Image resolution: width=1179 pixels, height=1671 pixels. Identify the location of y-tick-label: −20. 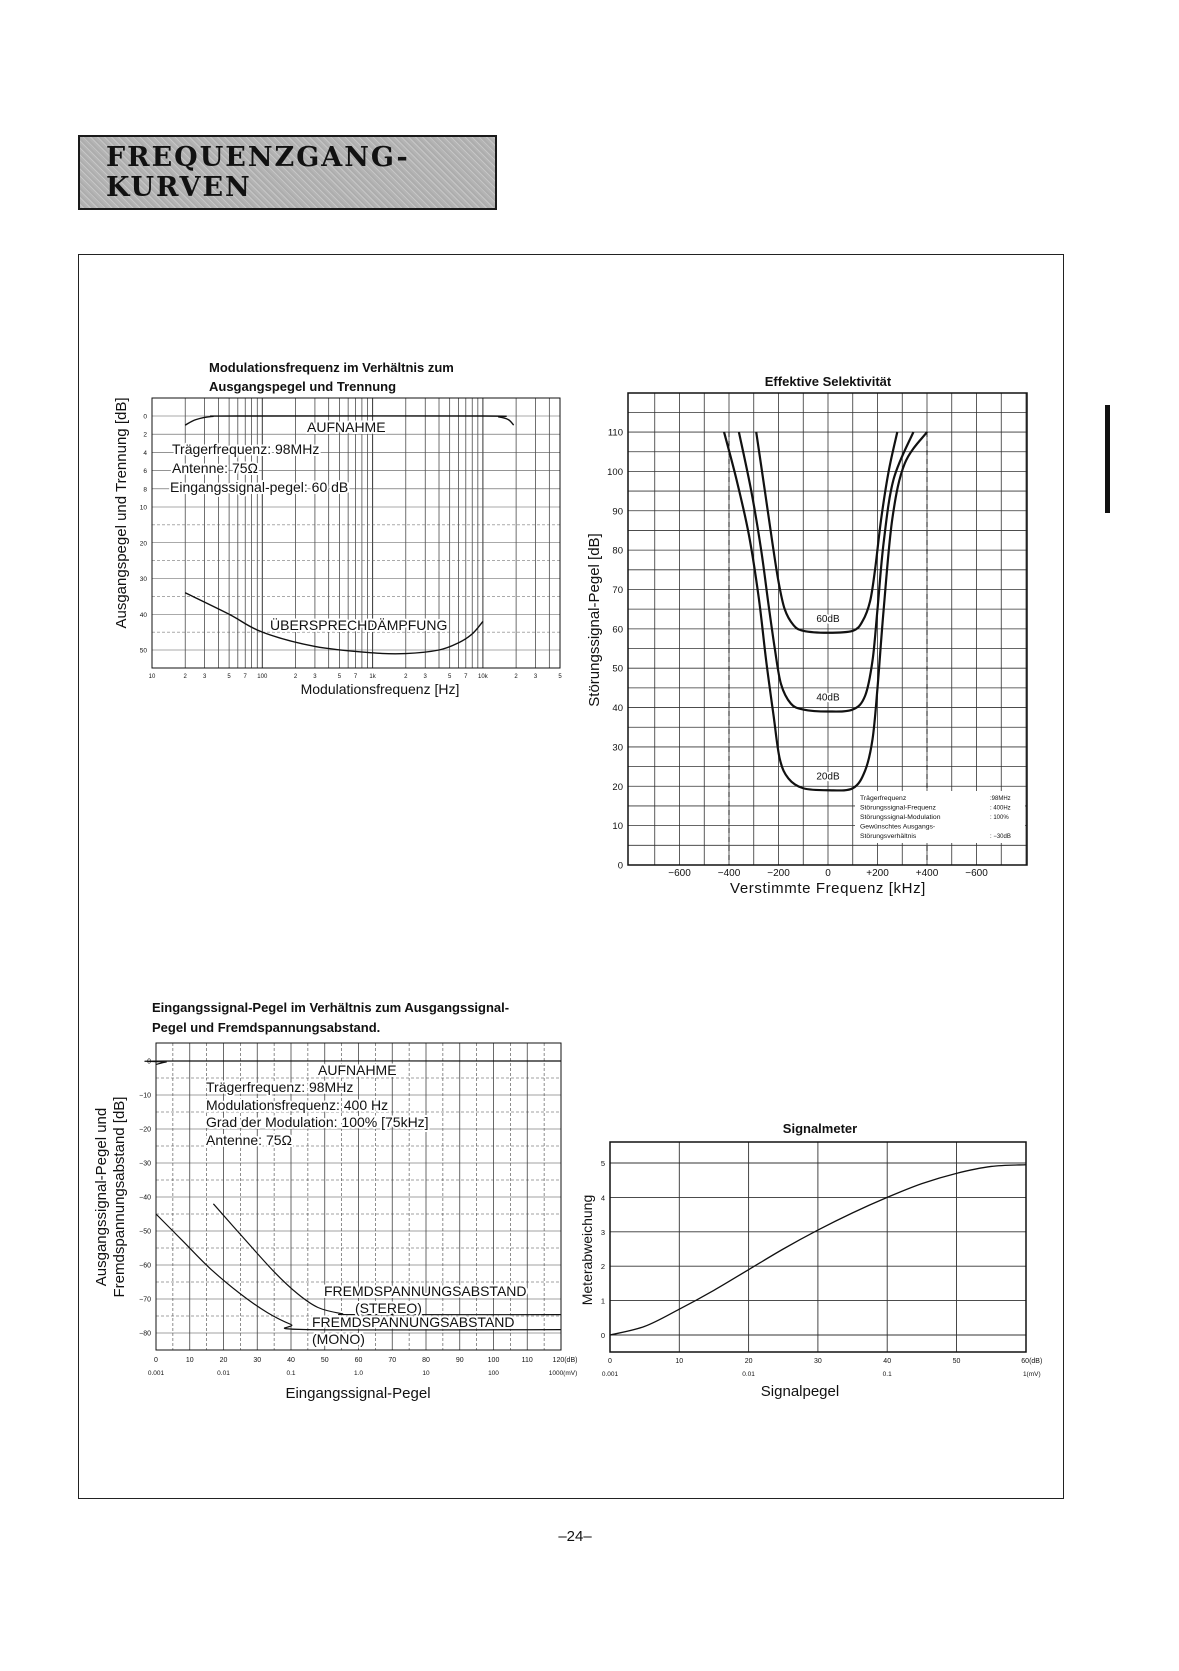
(145, 1130).